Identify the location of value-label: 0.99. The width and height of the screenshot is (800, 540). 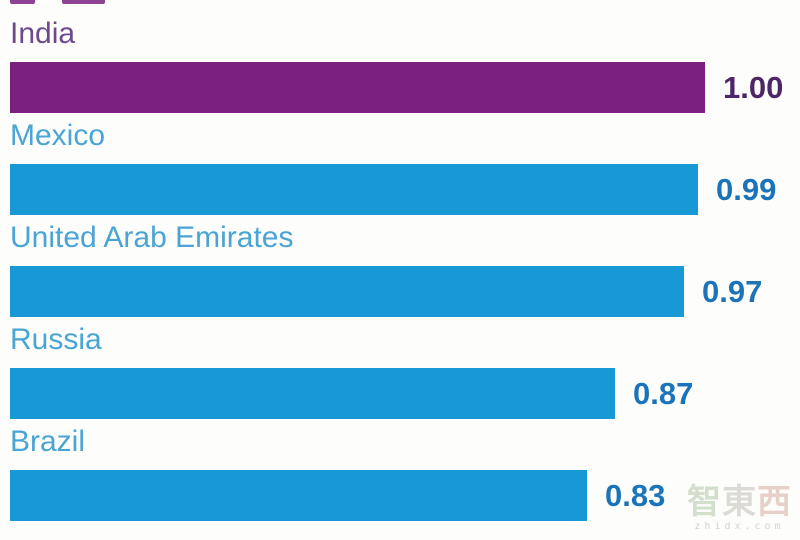
(746, 189).